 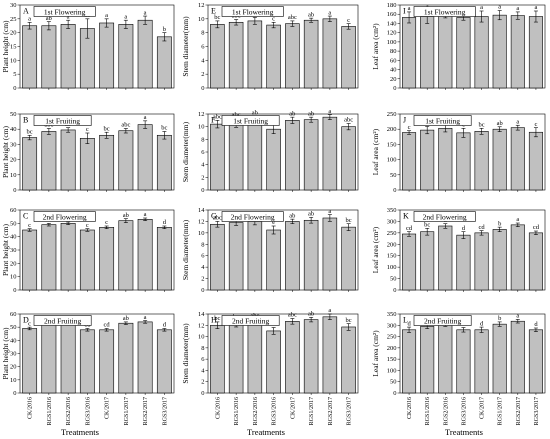 I want to click on panel-f-letter-0: abc, so click(x=217, y=117).